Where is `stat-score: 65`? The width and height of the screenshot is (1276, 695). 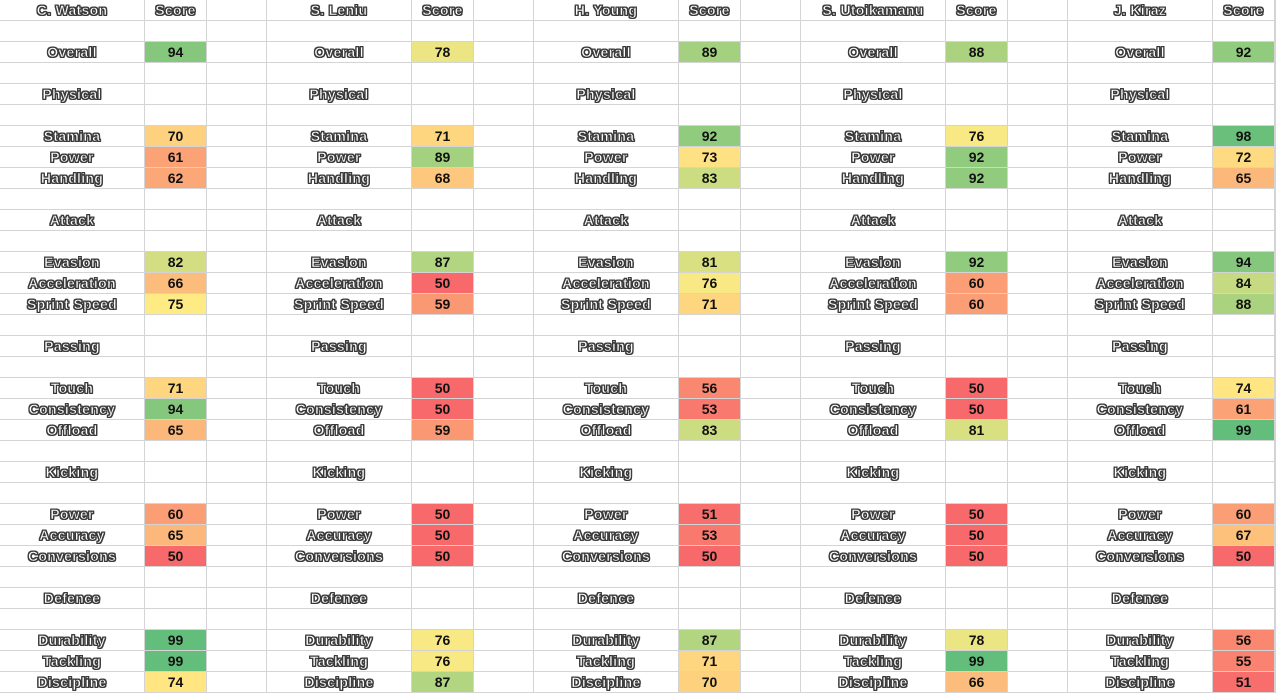 stat-score: 65 is located at coordinates (1244, 178).